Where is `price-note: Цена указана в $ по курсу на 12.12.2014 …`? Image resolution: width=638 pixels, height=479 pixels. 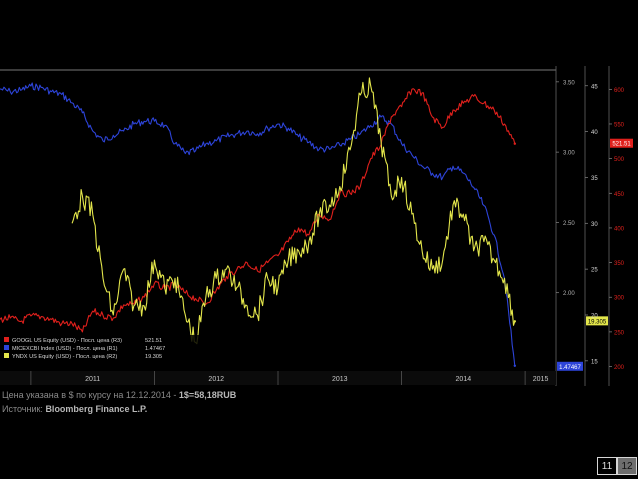 price-note: Цена указана в $ по курсу на 12.12.2014 … is located at coordinates (119, 395).